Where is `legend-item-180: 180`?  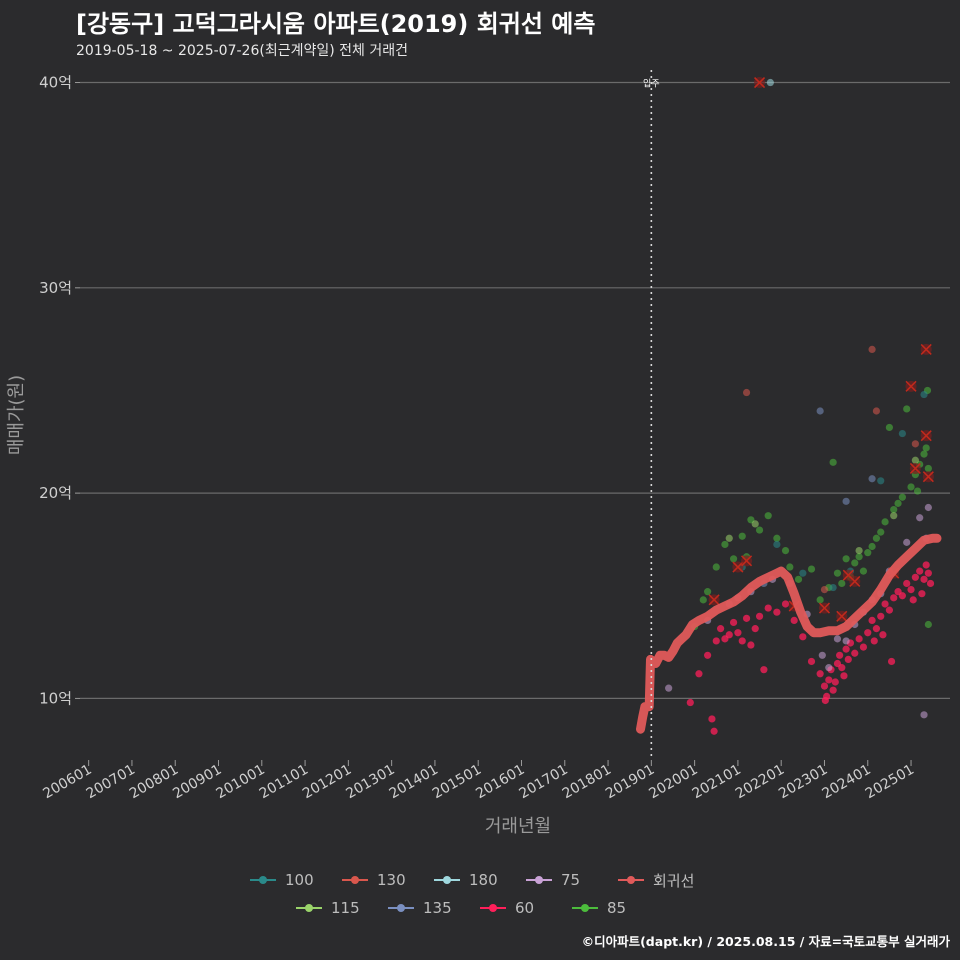
legend-item-180: 180 is located at coordinates (480, 880).